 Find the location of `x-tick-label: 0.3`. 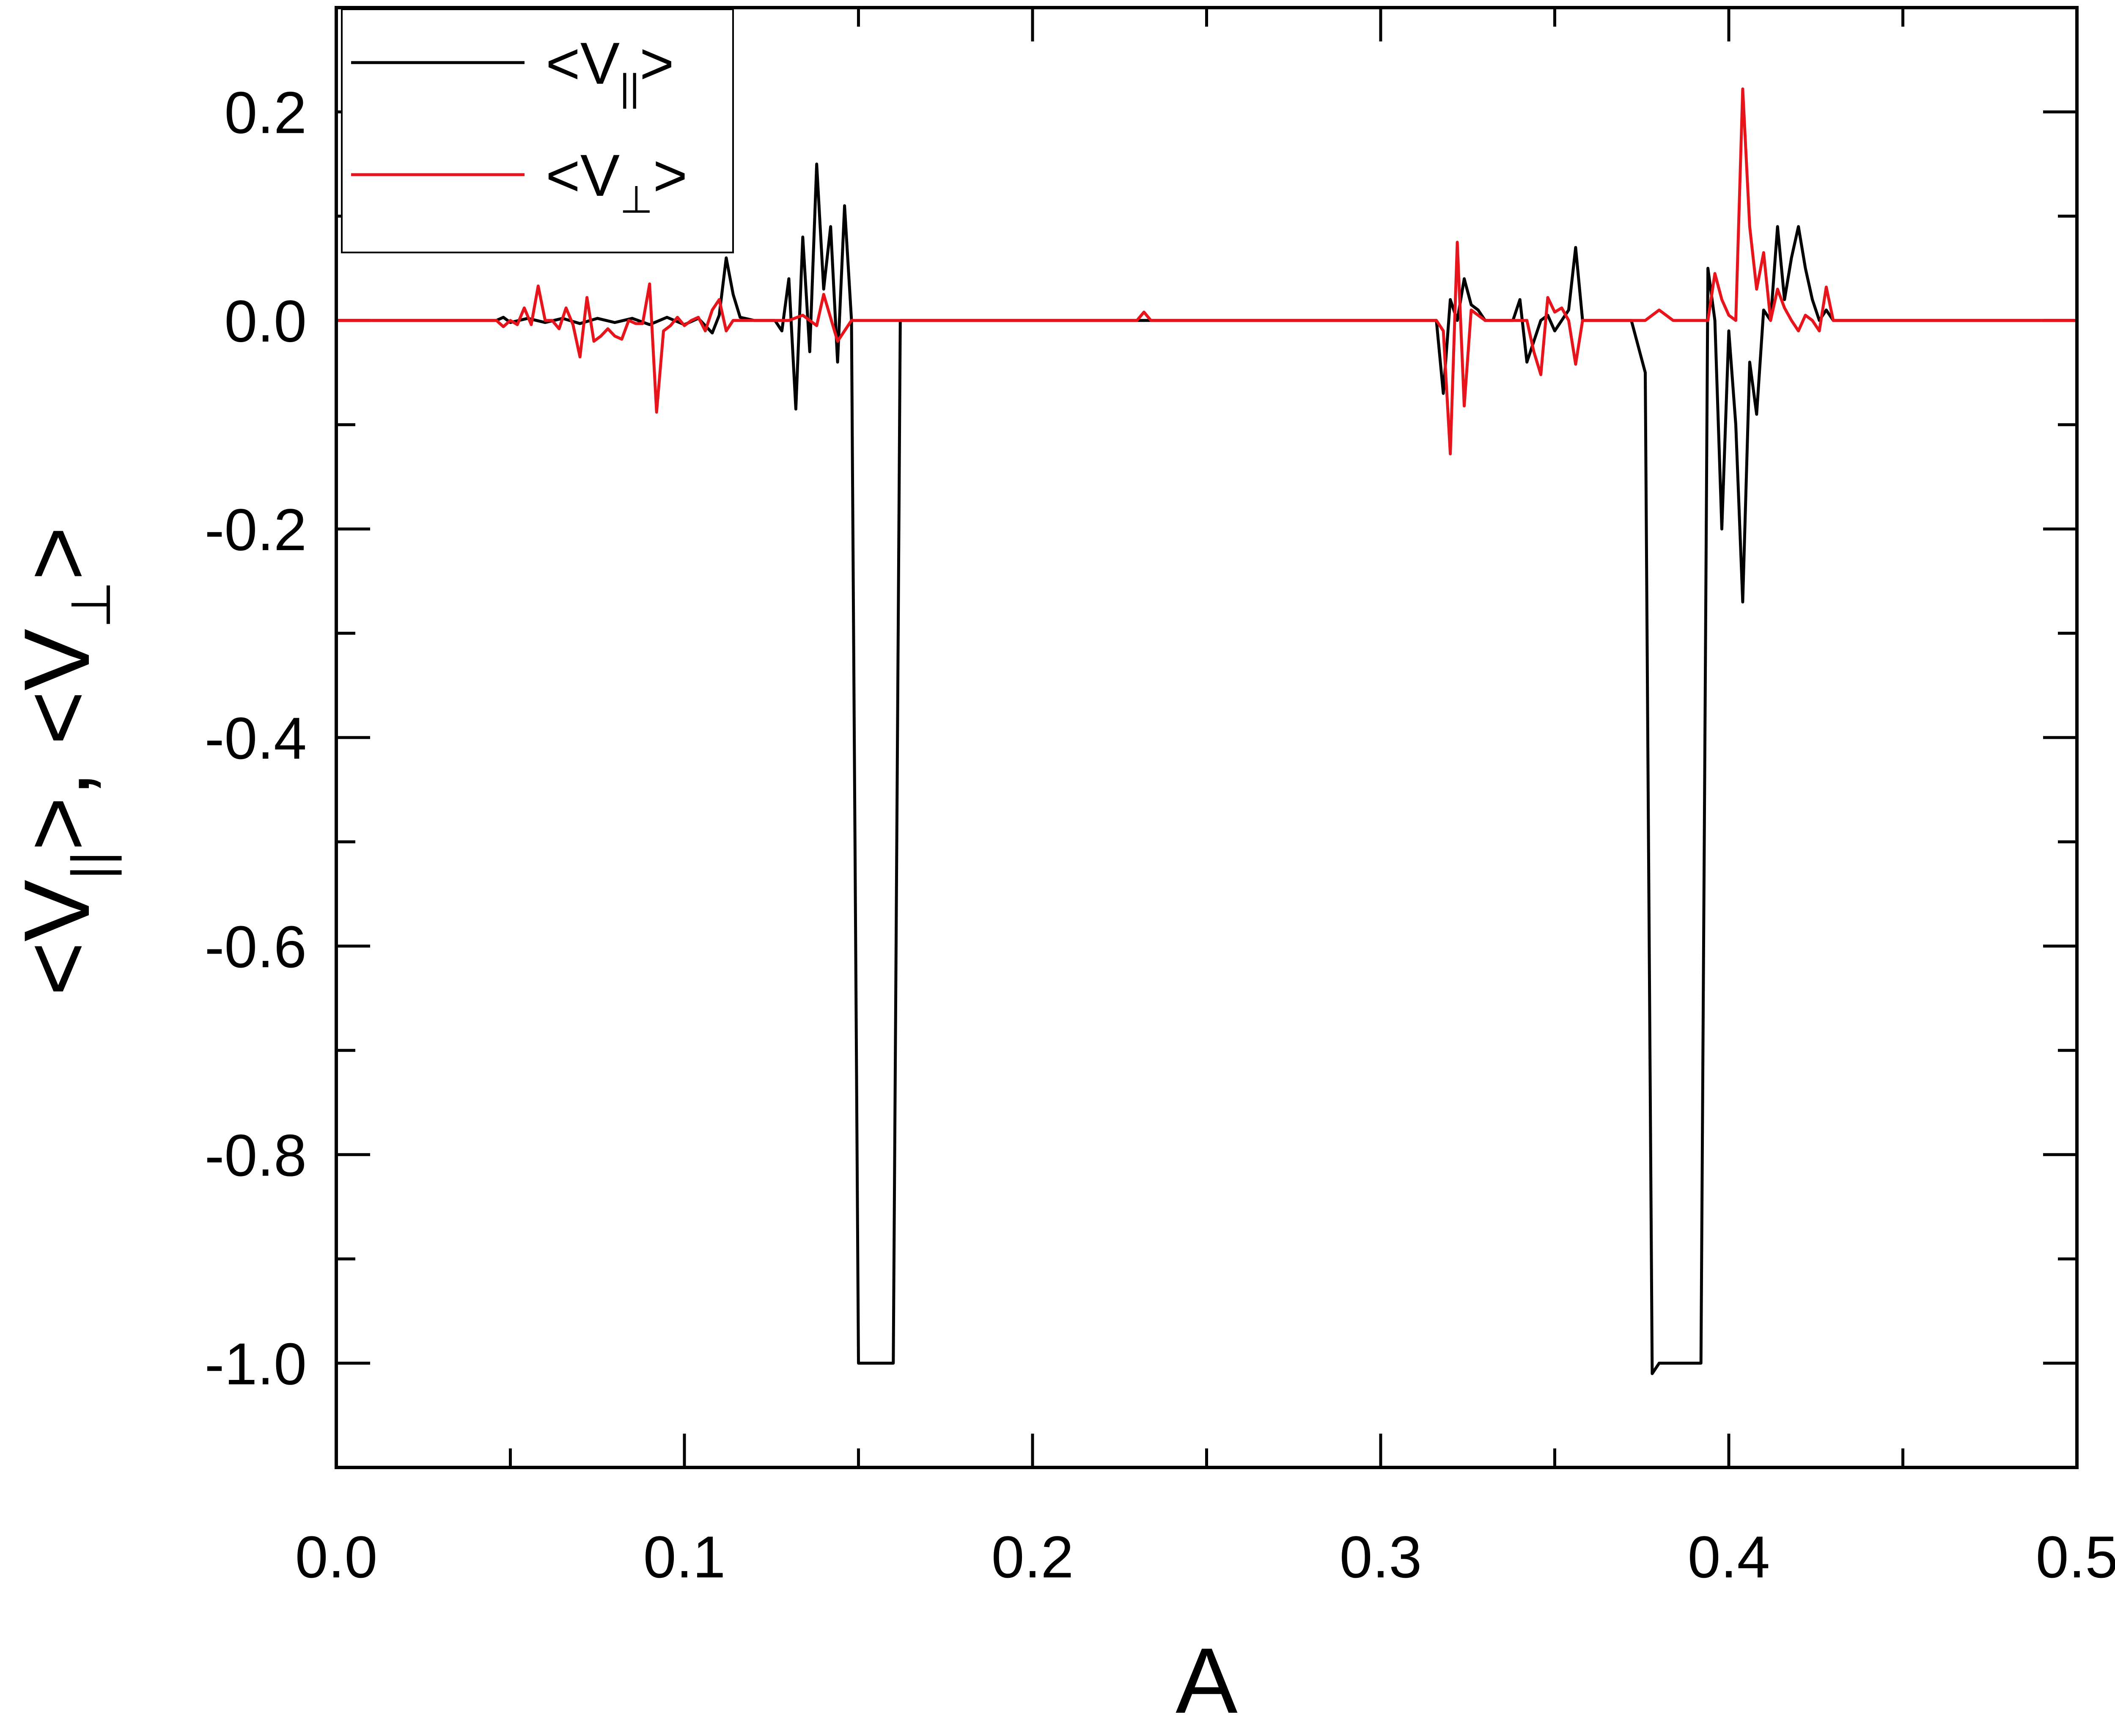

x-tick-label: 0.3 is located at coordinates (1381, 1557).